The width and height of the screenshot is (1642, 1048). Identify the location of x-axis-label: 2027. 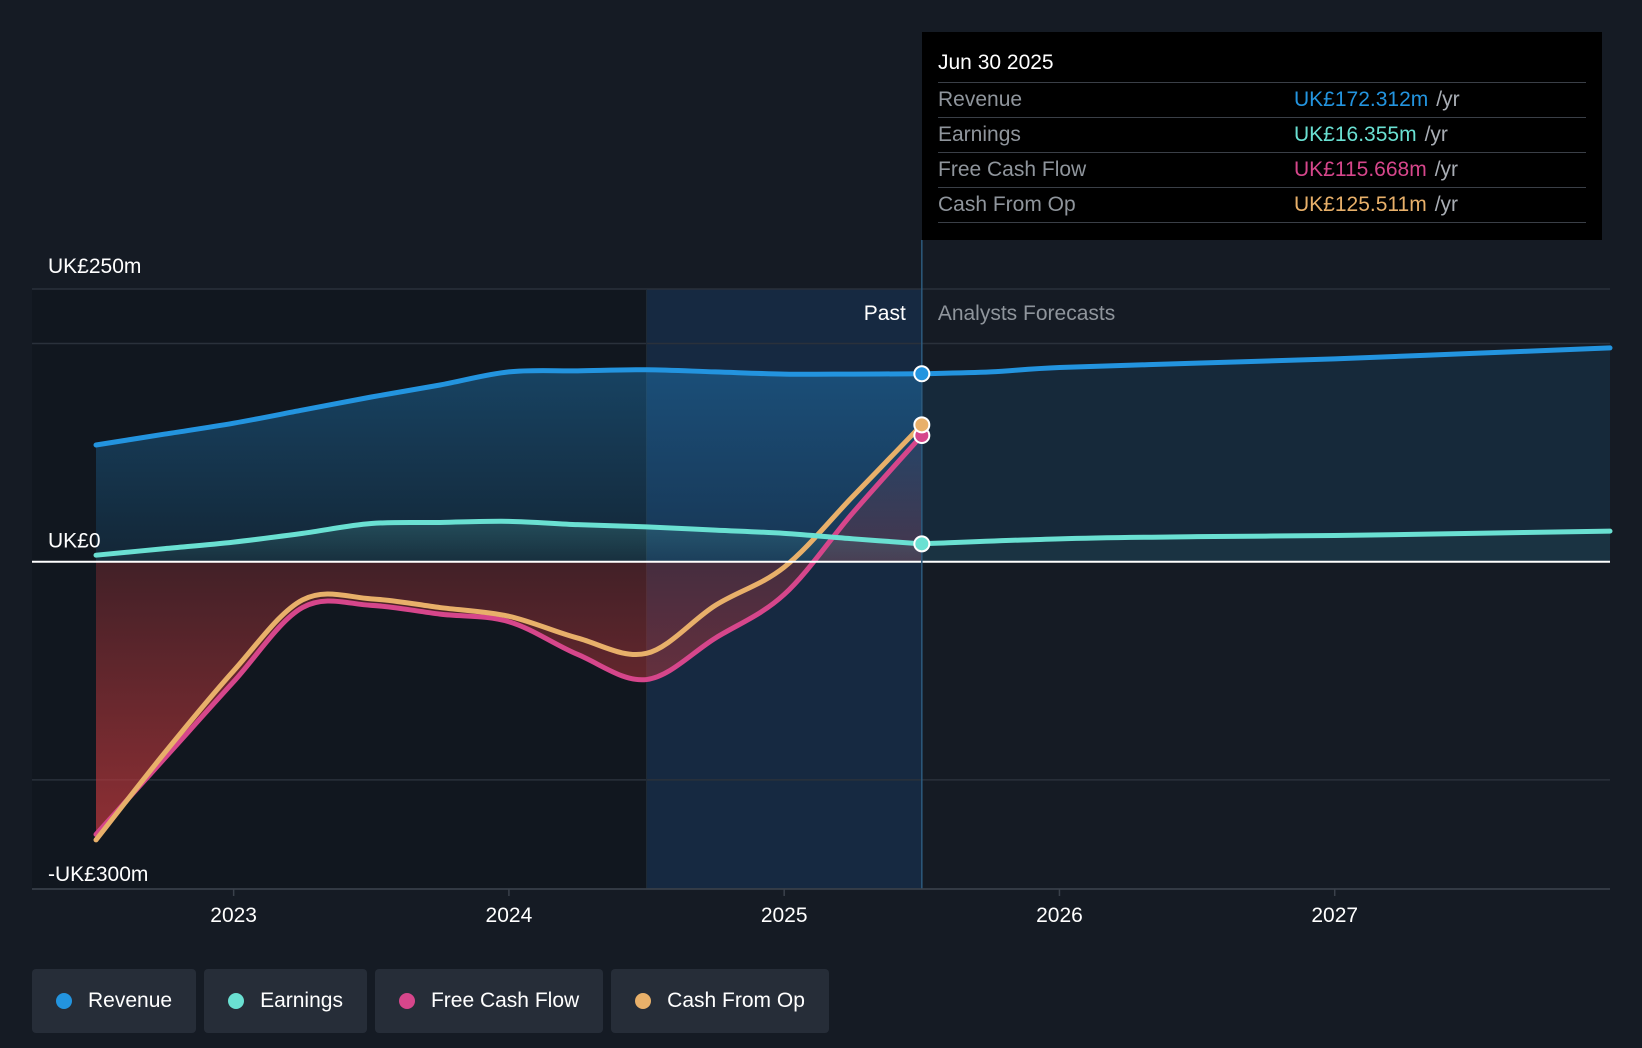
(1334, 915).